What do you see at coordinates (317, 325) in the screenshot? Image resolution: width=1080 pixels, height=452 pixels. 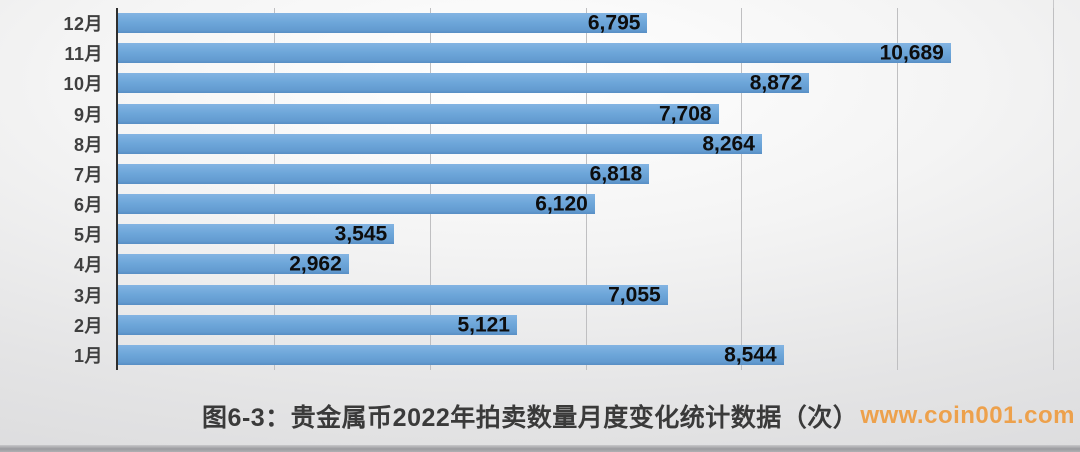 I see `bar: 5,121` at bounding box center [317, 325].